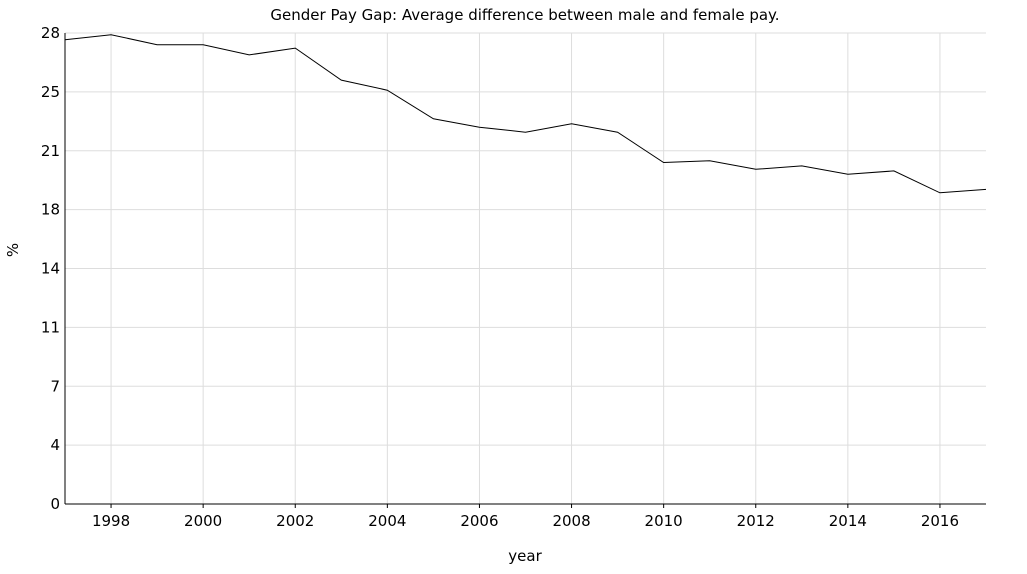  Describe the element at coordinates (387, 521) in the screenshot. I see `x-tick-label: 2004` at that location.